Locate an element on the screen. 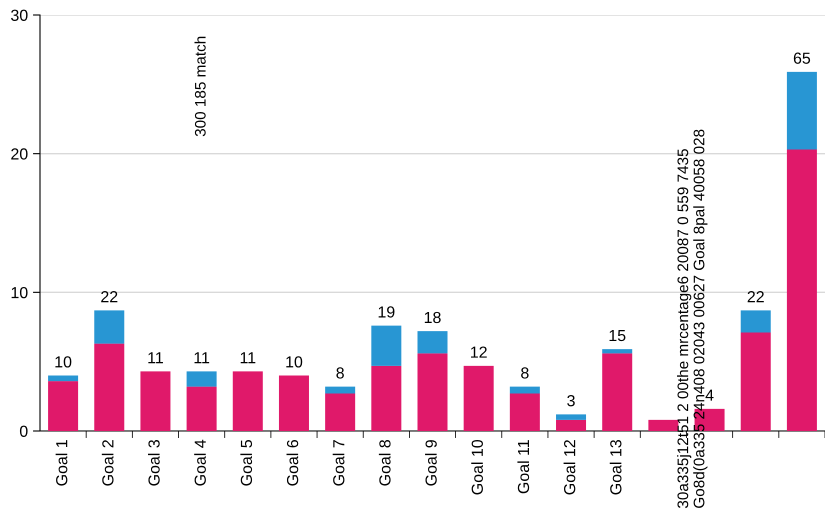 The image size is (825, 514). x-tick-label: Goal 4 is located at coordinates (200, 463).